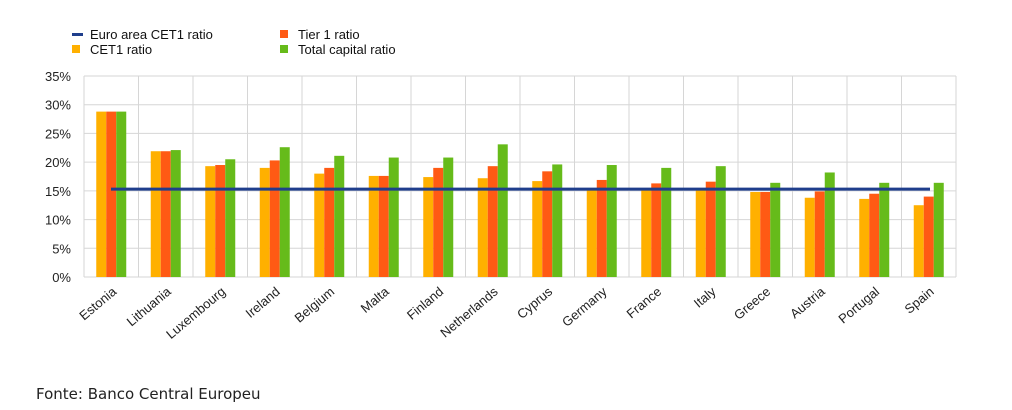 The width and height of the screenshot is (1012, 410). What do you see at coordinates (448, 217) in the screenshot?
I see `bar-total-capital-ratio-finland` at bounding box center [448, 217].